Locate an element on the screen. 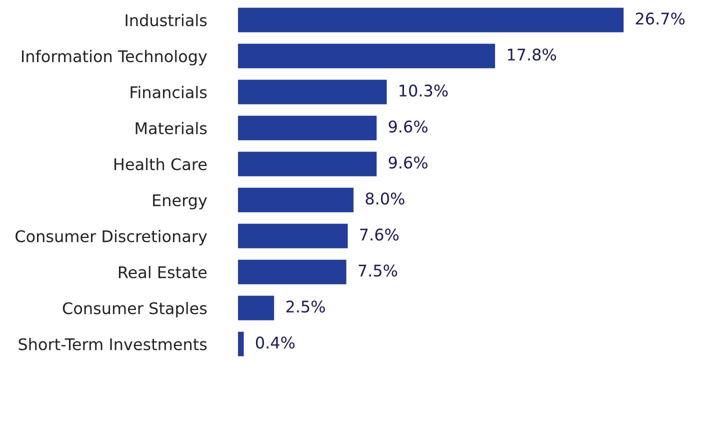  data-label: 17.8% is located at coordinates (532, 54).